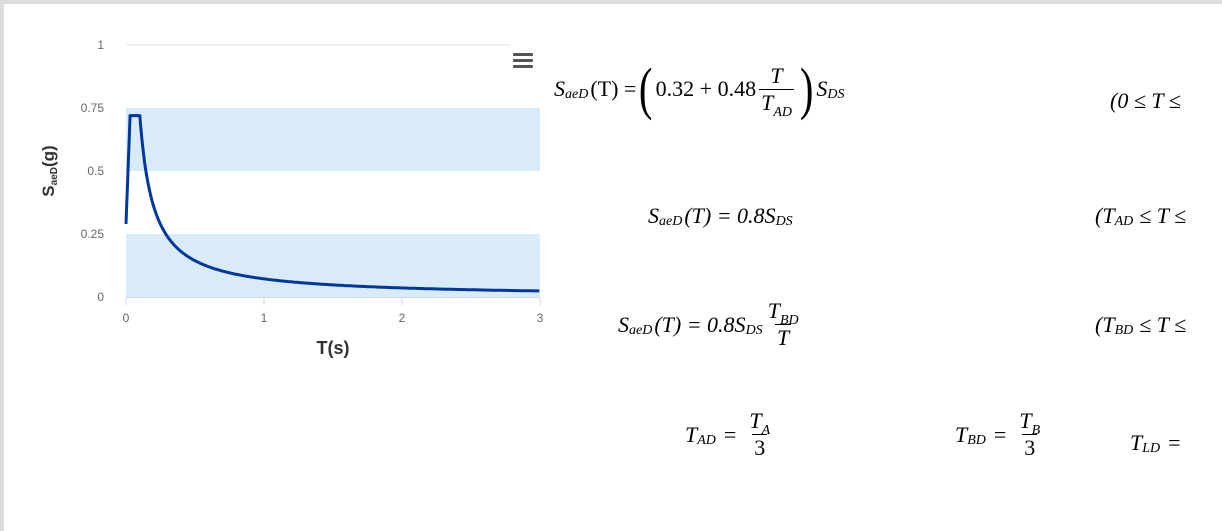 This screenshot has height=531, width=1222. I want to click on x-tick-label-1: 1, so click(264, 318).